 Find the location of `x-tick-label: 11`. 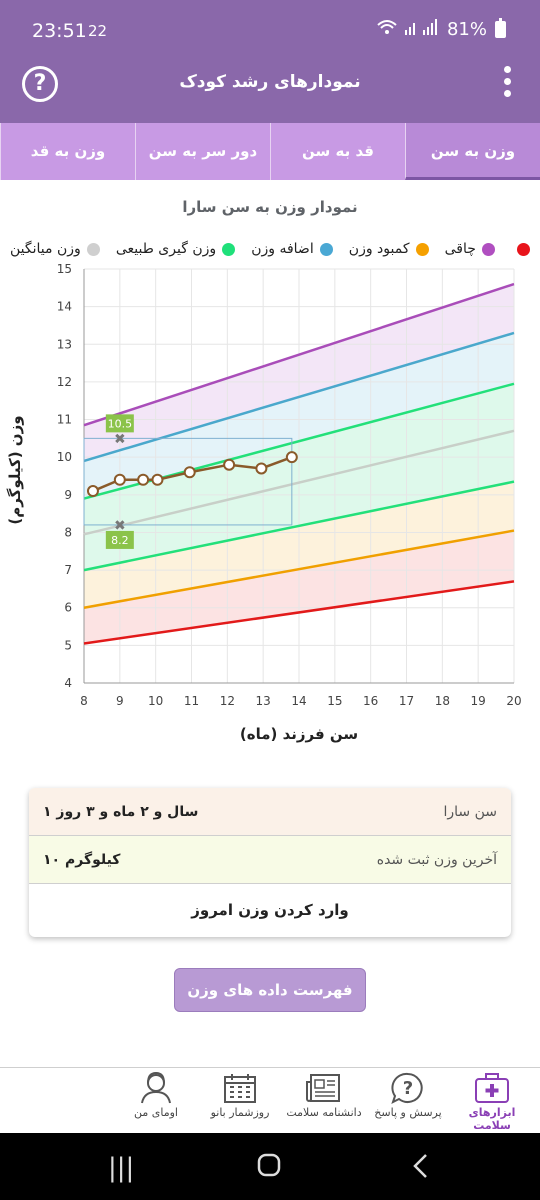

x-tick-label: 11 is located at coordinates (191, 701).